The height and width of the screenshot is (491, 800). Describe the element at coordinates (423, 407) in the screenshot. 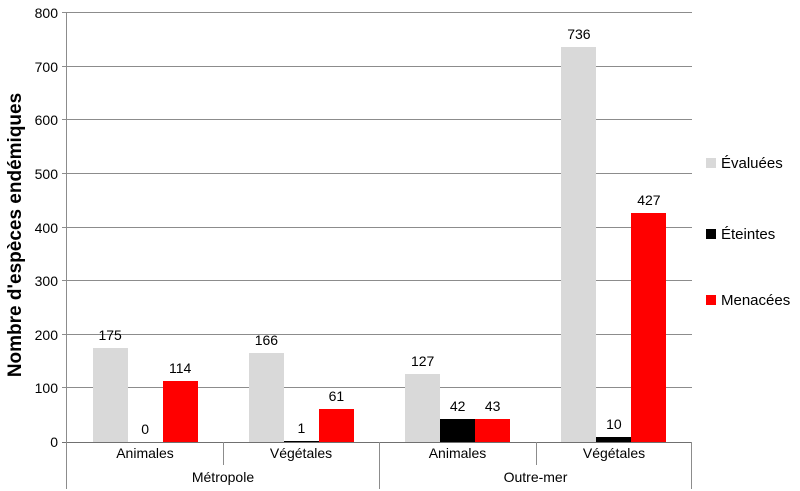

I see `bar-Évaluées-2` at that location.